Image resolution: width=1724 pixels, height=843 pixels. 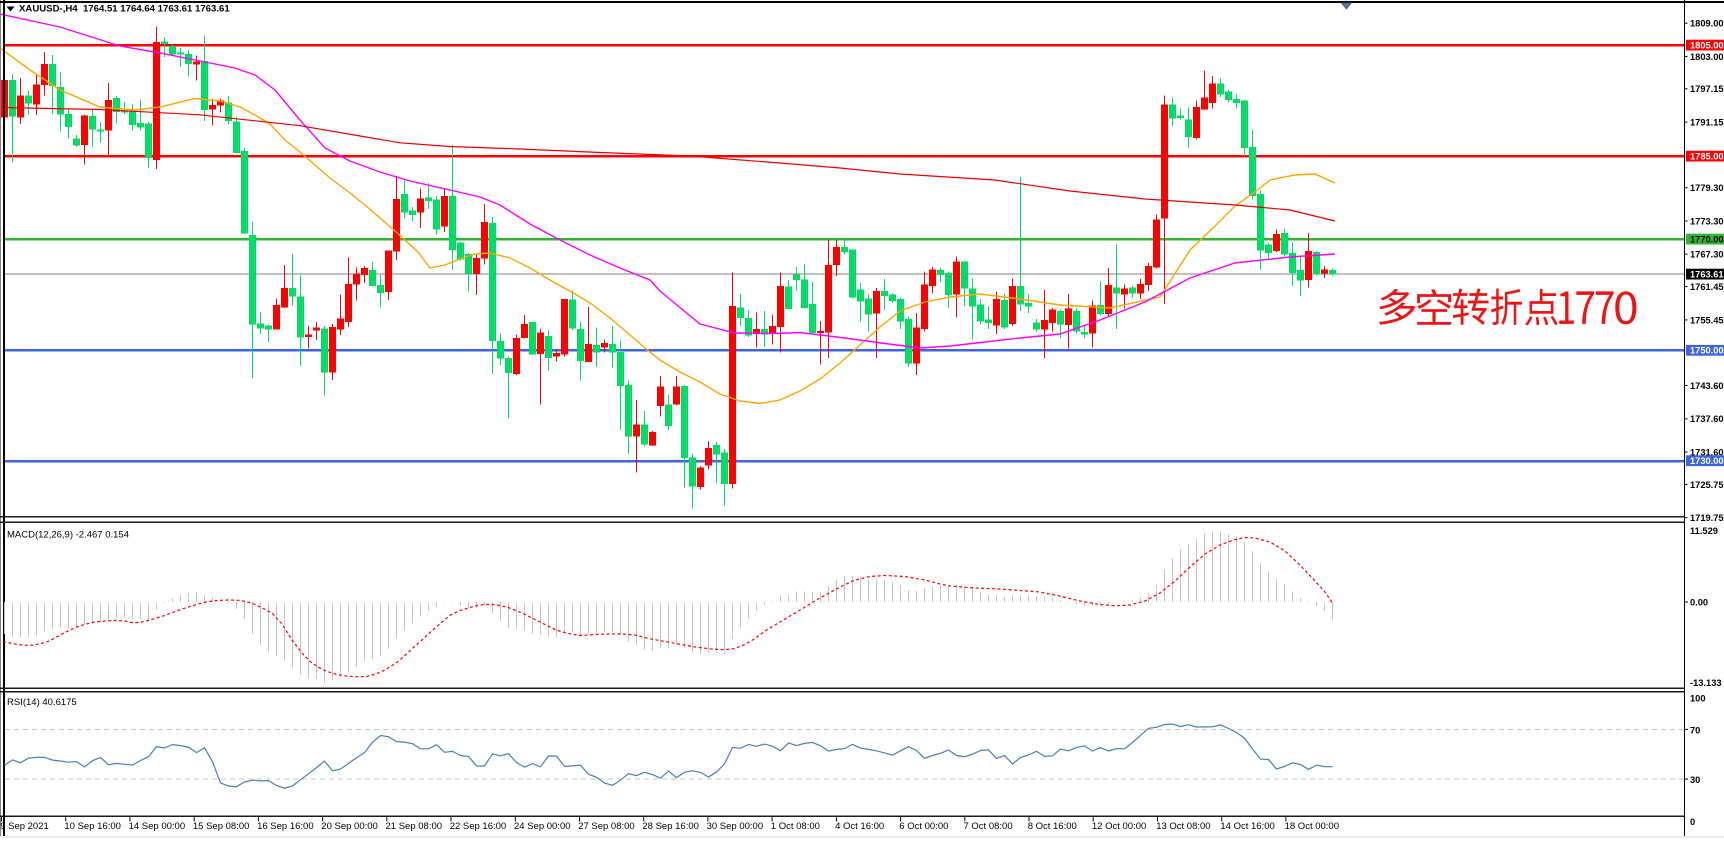 What do you see at coordinates (1312, 826) in the screenshot?
I see `svg-text: 18 Oct 00:00` at bounding box center [1312, 826].